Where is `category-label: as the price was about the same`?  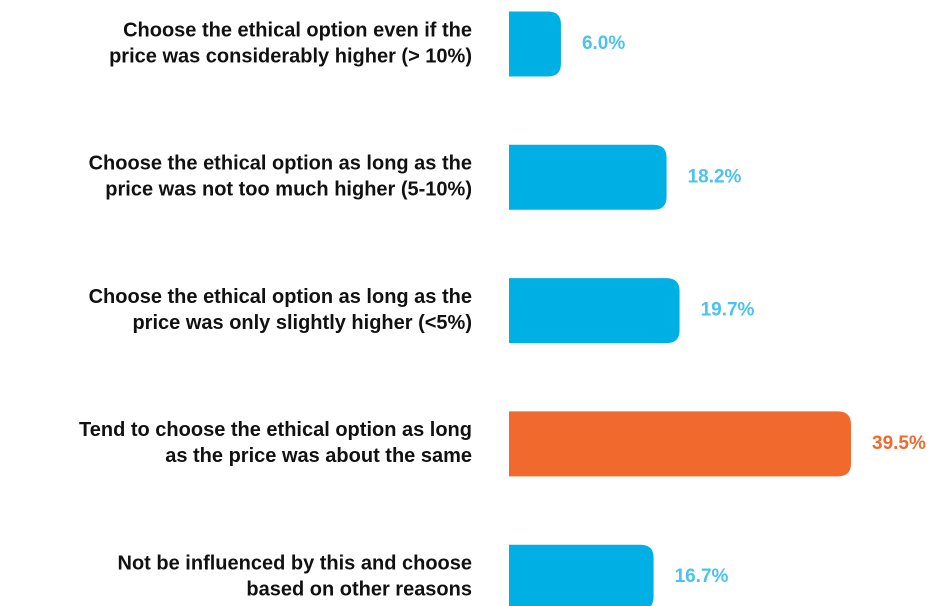 category-label: as the price was about the same is located at coordinates (318, 456).